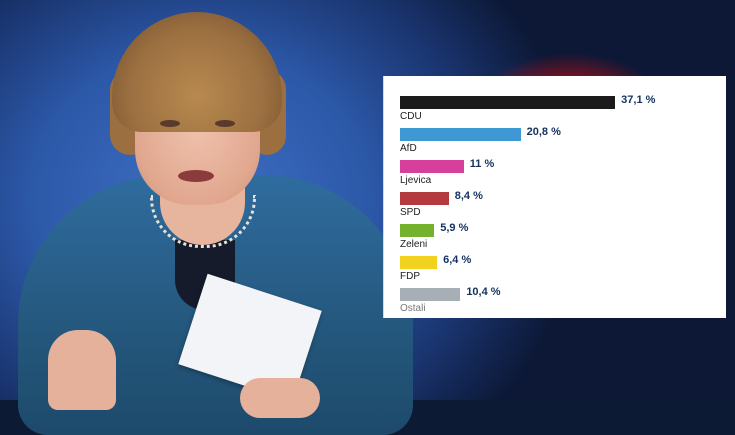 Image resolution: width=735 pixels, height=435 pixels. I want to click on bar-afd, so click(460, 134).